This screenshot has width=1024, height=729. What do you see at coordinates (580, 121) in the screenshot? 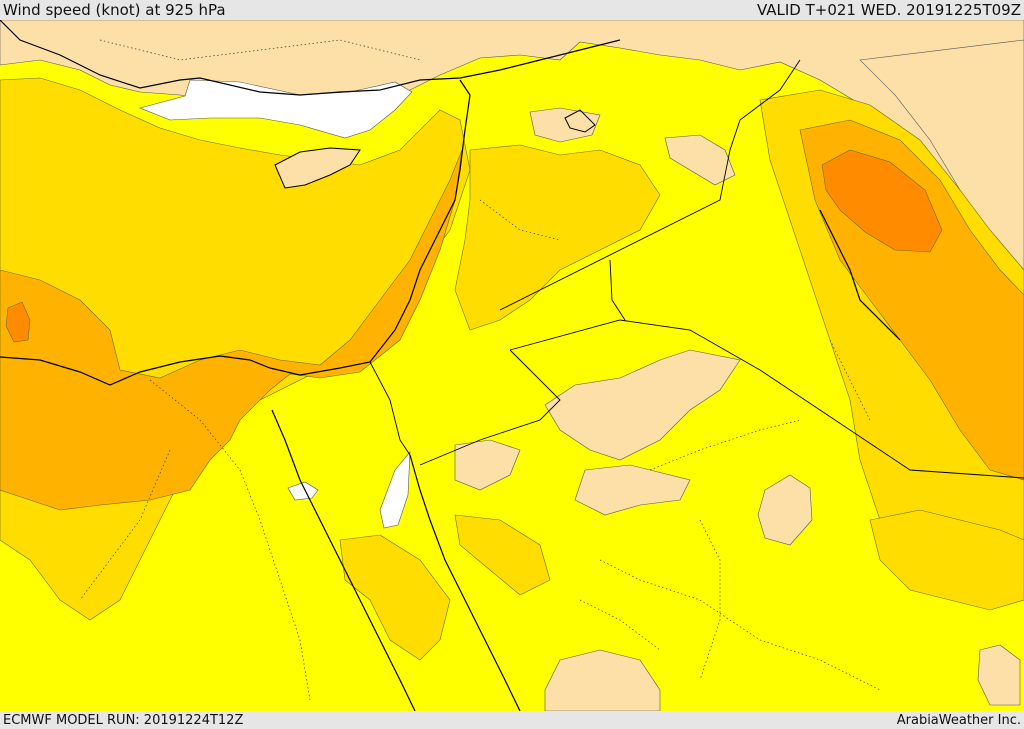
I see `lake-outline` at bounding box center [580, 121].